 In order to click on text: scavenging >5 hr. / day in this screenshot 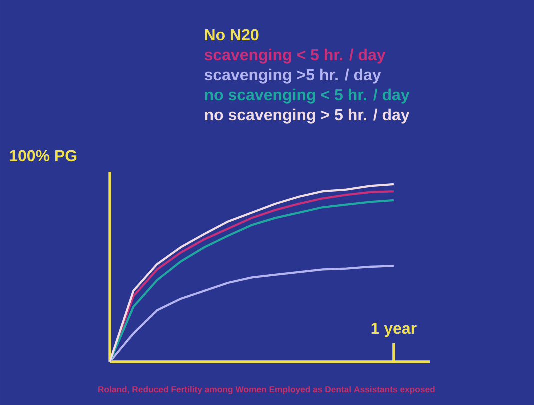, I will do `click(293, 76)`.